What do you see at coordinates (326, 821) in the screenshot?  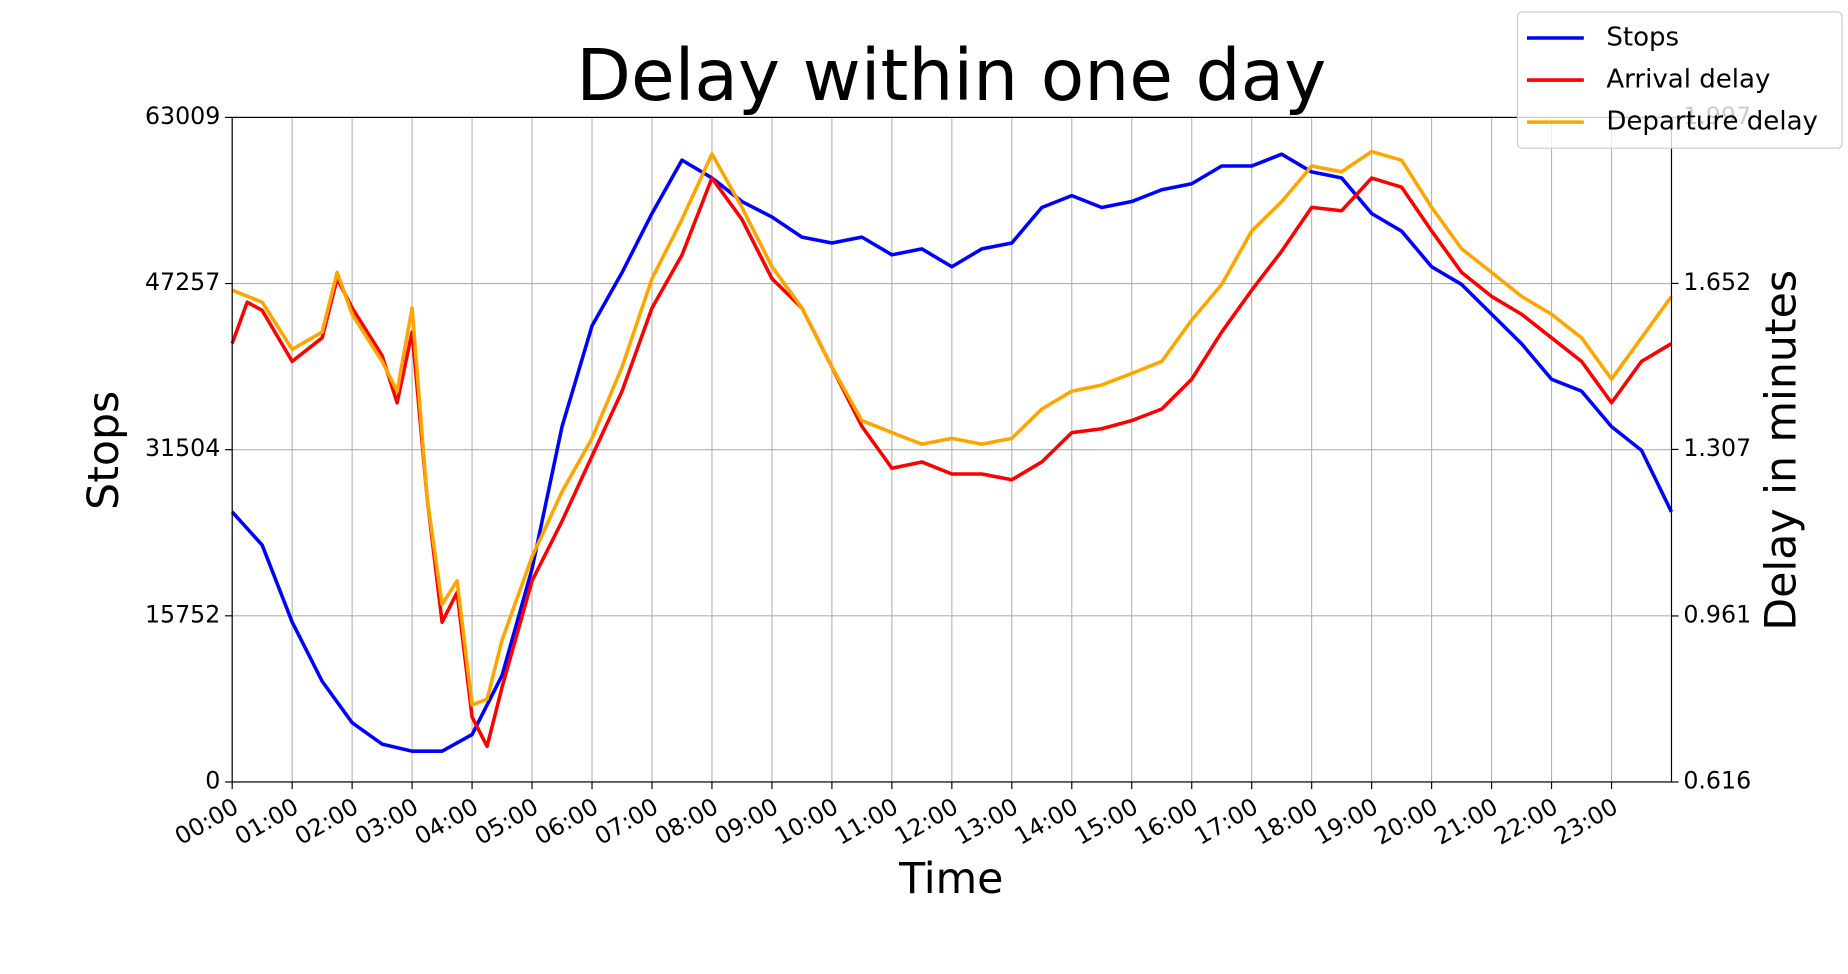 I see `x-tick-label: 02:00` at bounding box center [326, 821].